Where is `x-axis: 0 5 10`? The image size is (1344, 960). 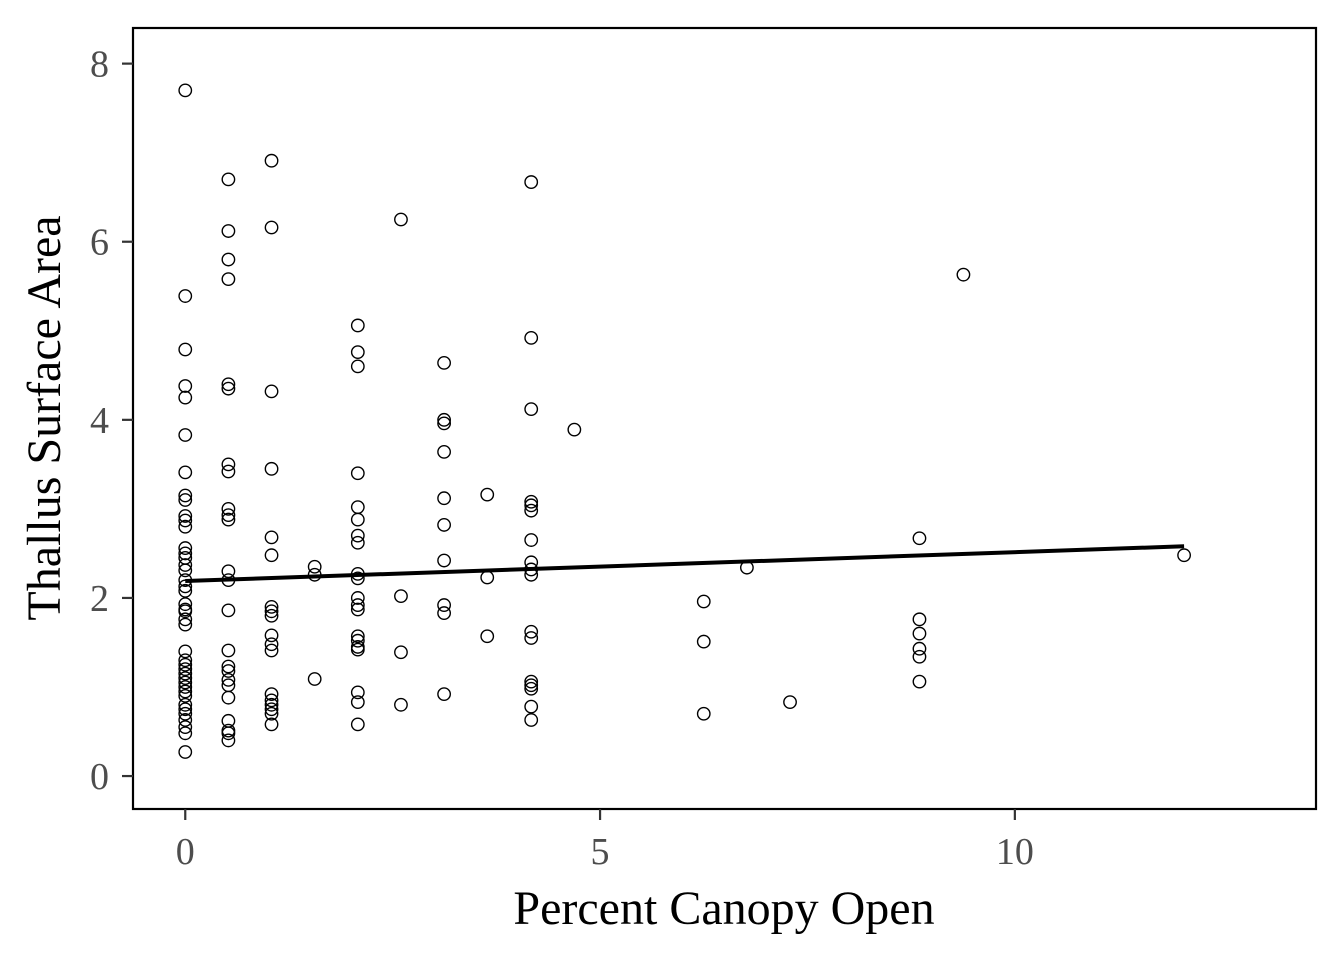
x-axis: 0 5 10 is located at coordinates (605, 841).